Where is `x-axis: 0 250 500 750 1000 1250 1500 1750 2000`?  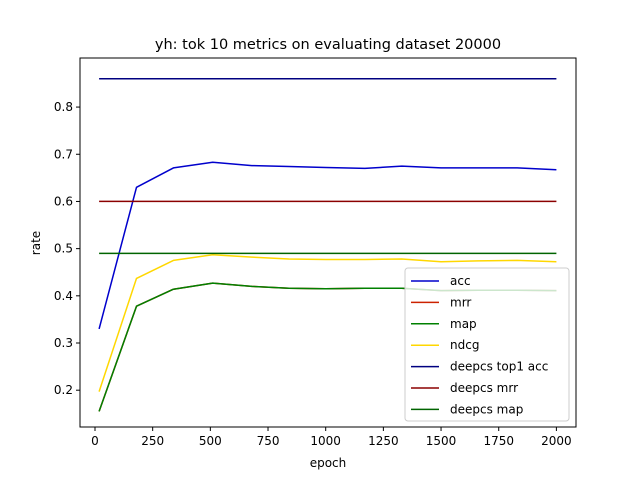
x-axis: 0 250 500 750 1000 1250 1500 1750 2000 is located at coordinates (331, 437).